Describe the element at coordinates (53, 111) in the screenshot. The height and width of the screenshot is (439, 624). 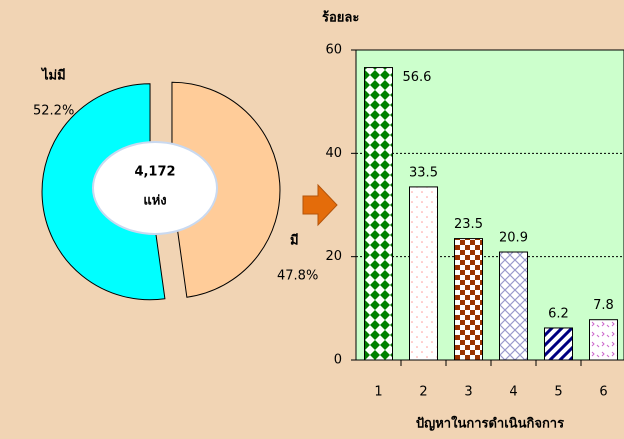
I see `value-label: 52.2%` at that location.